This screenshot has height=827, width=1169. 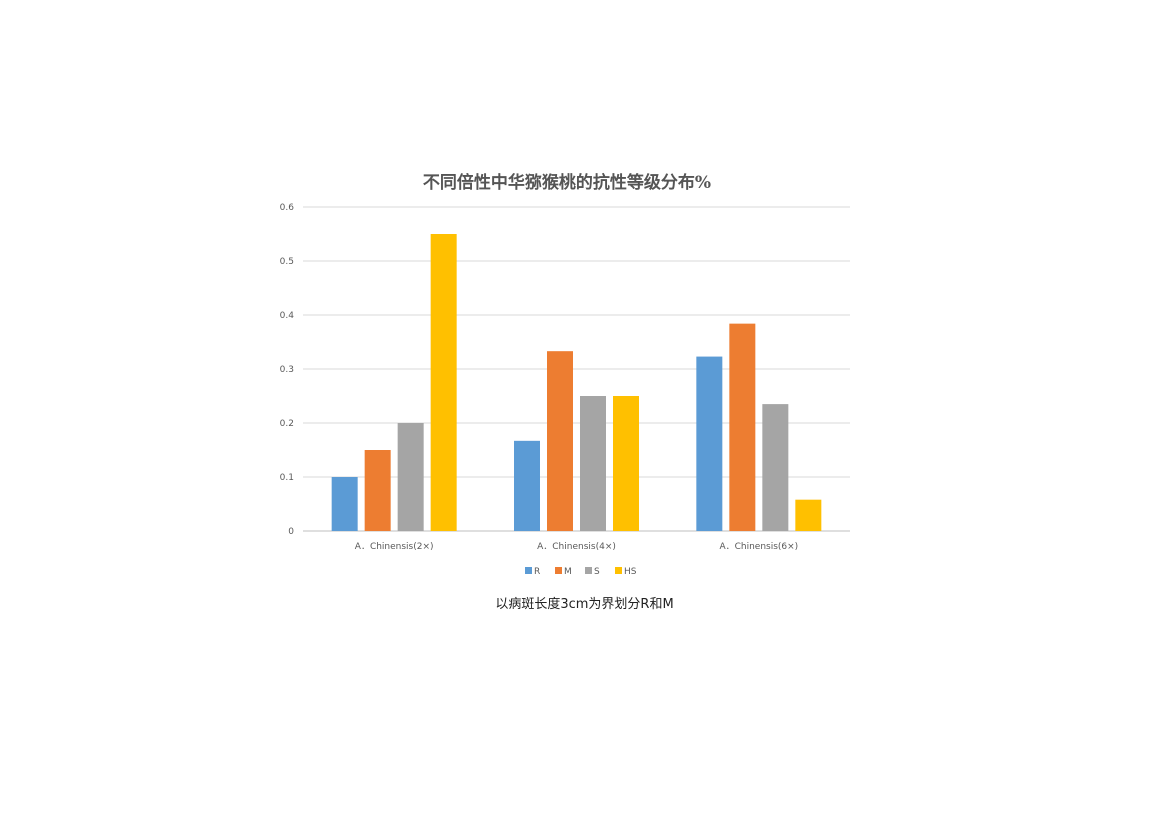 I want to click on chart-title: 不同倍性中华猕猴桃的抗性等级分布%, so click(x=567, y=182).